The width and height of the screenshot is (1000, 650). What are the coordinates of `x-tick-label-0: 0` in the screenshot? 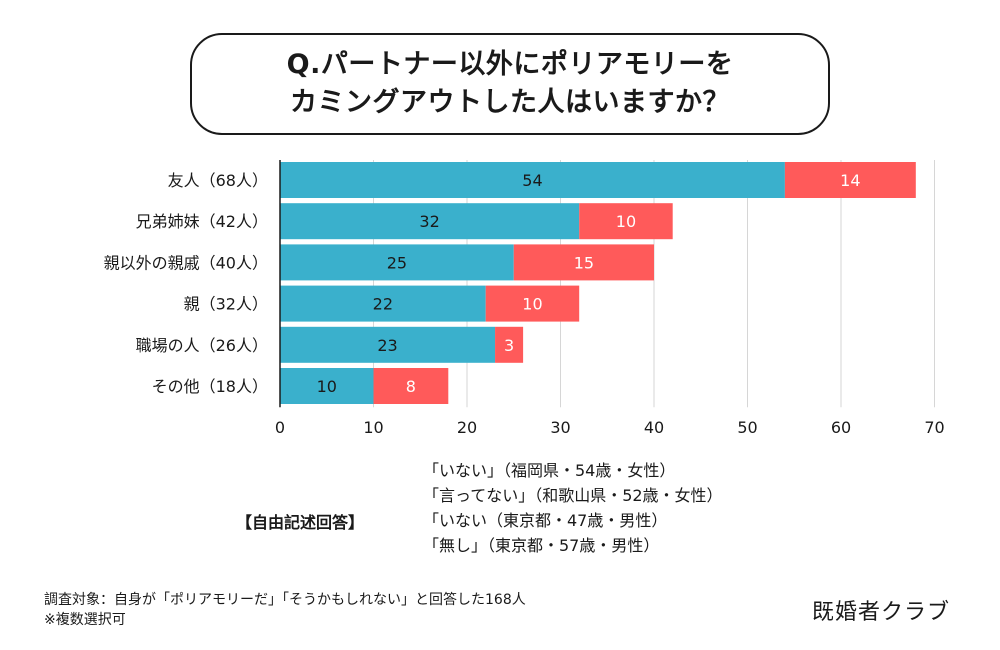 It's located at (280, 427).